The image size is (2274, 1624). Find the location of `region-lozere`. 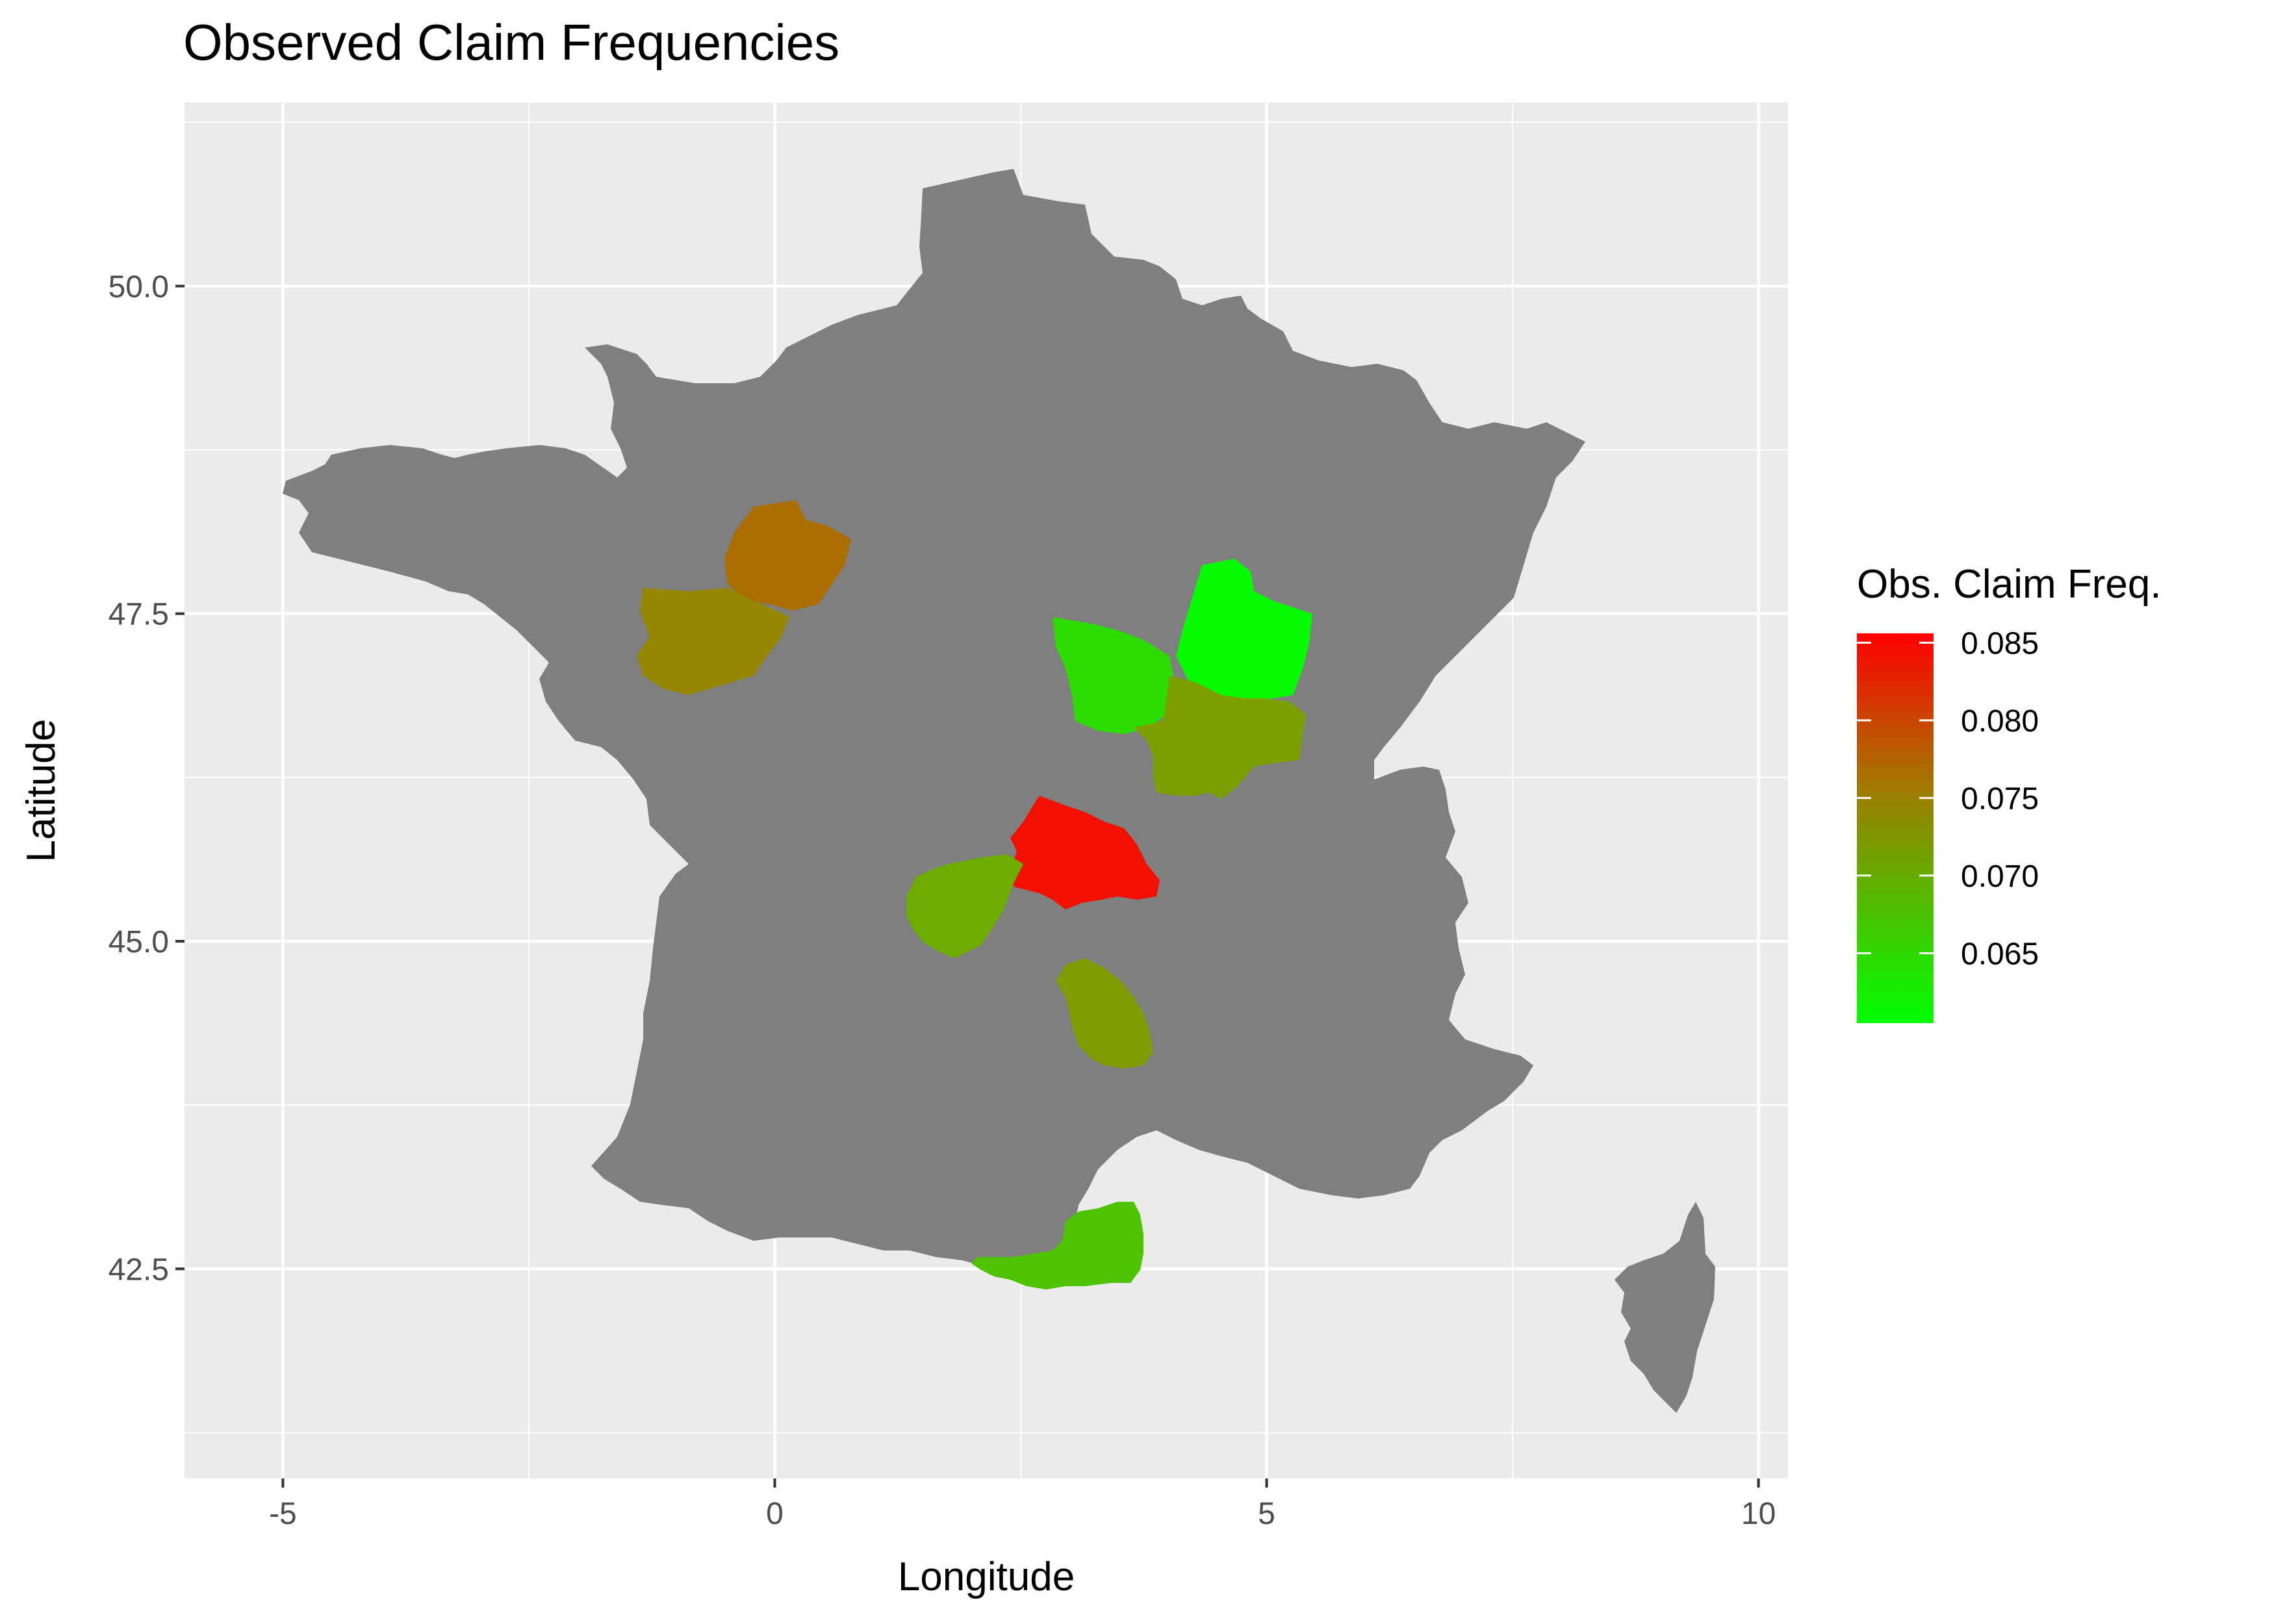

region-lozere is located at coordinates (1104, 1013).